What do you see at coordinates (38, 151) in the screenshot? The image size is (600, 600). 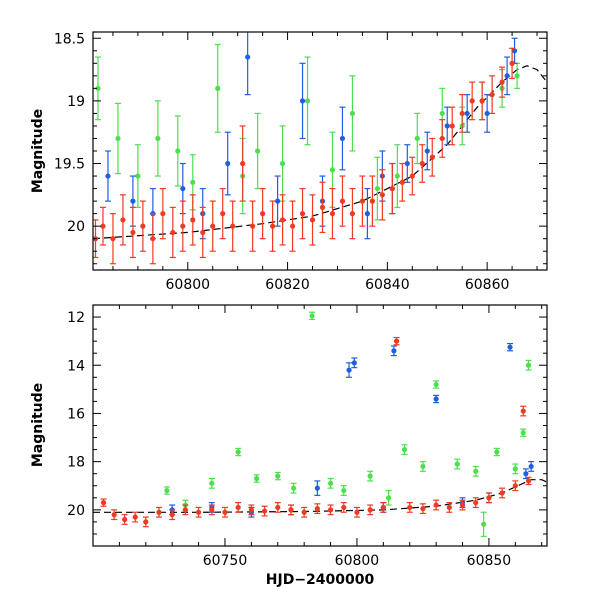 I see `top-panel-ylabel: Magnitude` at bounding box center [38, 151].